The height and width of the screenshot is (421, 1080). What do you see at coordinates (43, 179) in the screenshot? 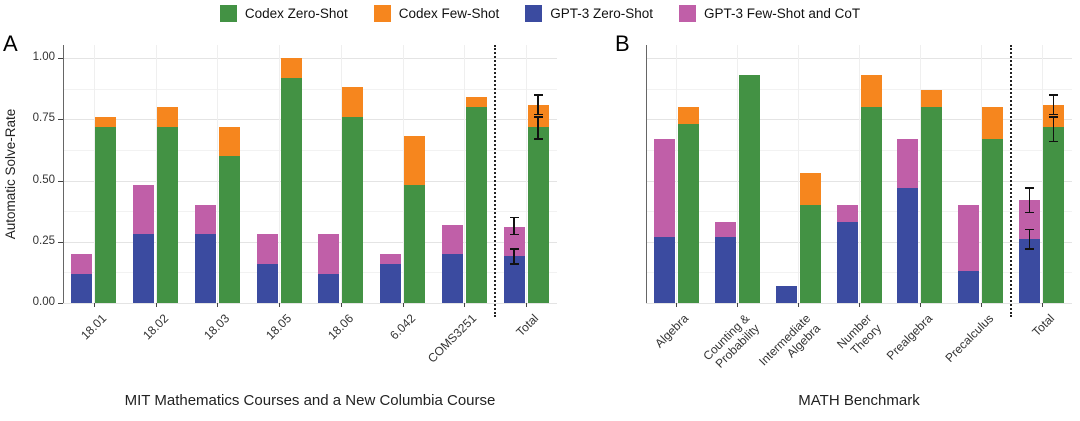
I see `y-tick-label: 0.50` at bounding box center [43, 179].